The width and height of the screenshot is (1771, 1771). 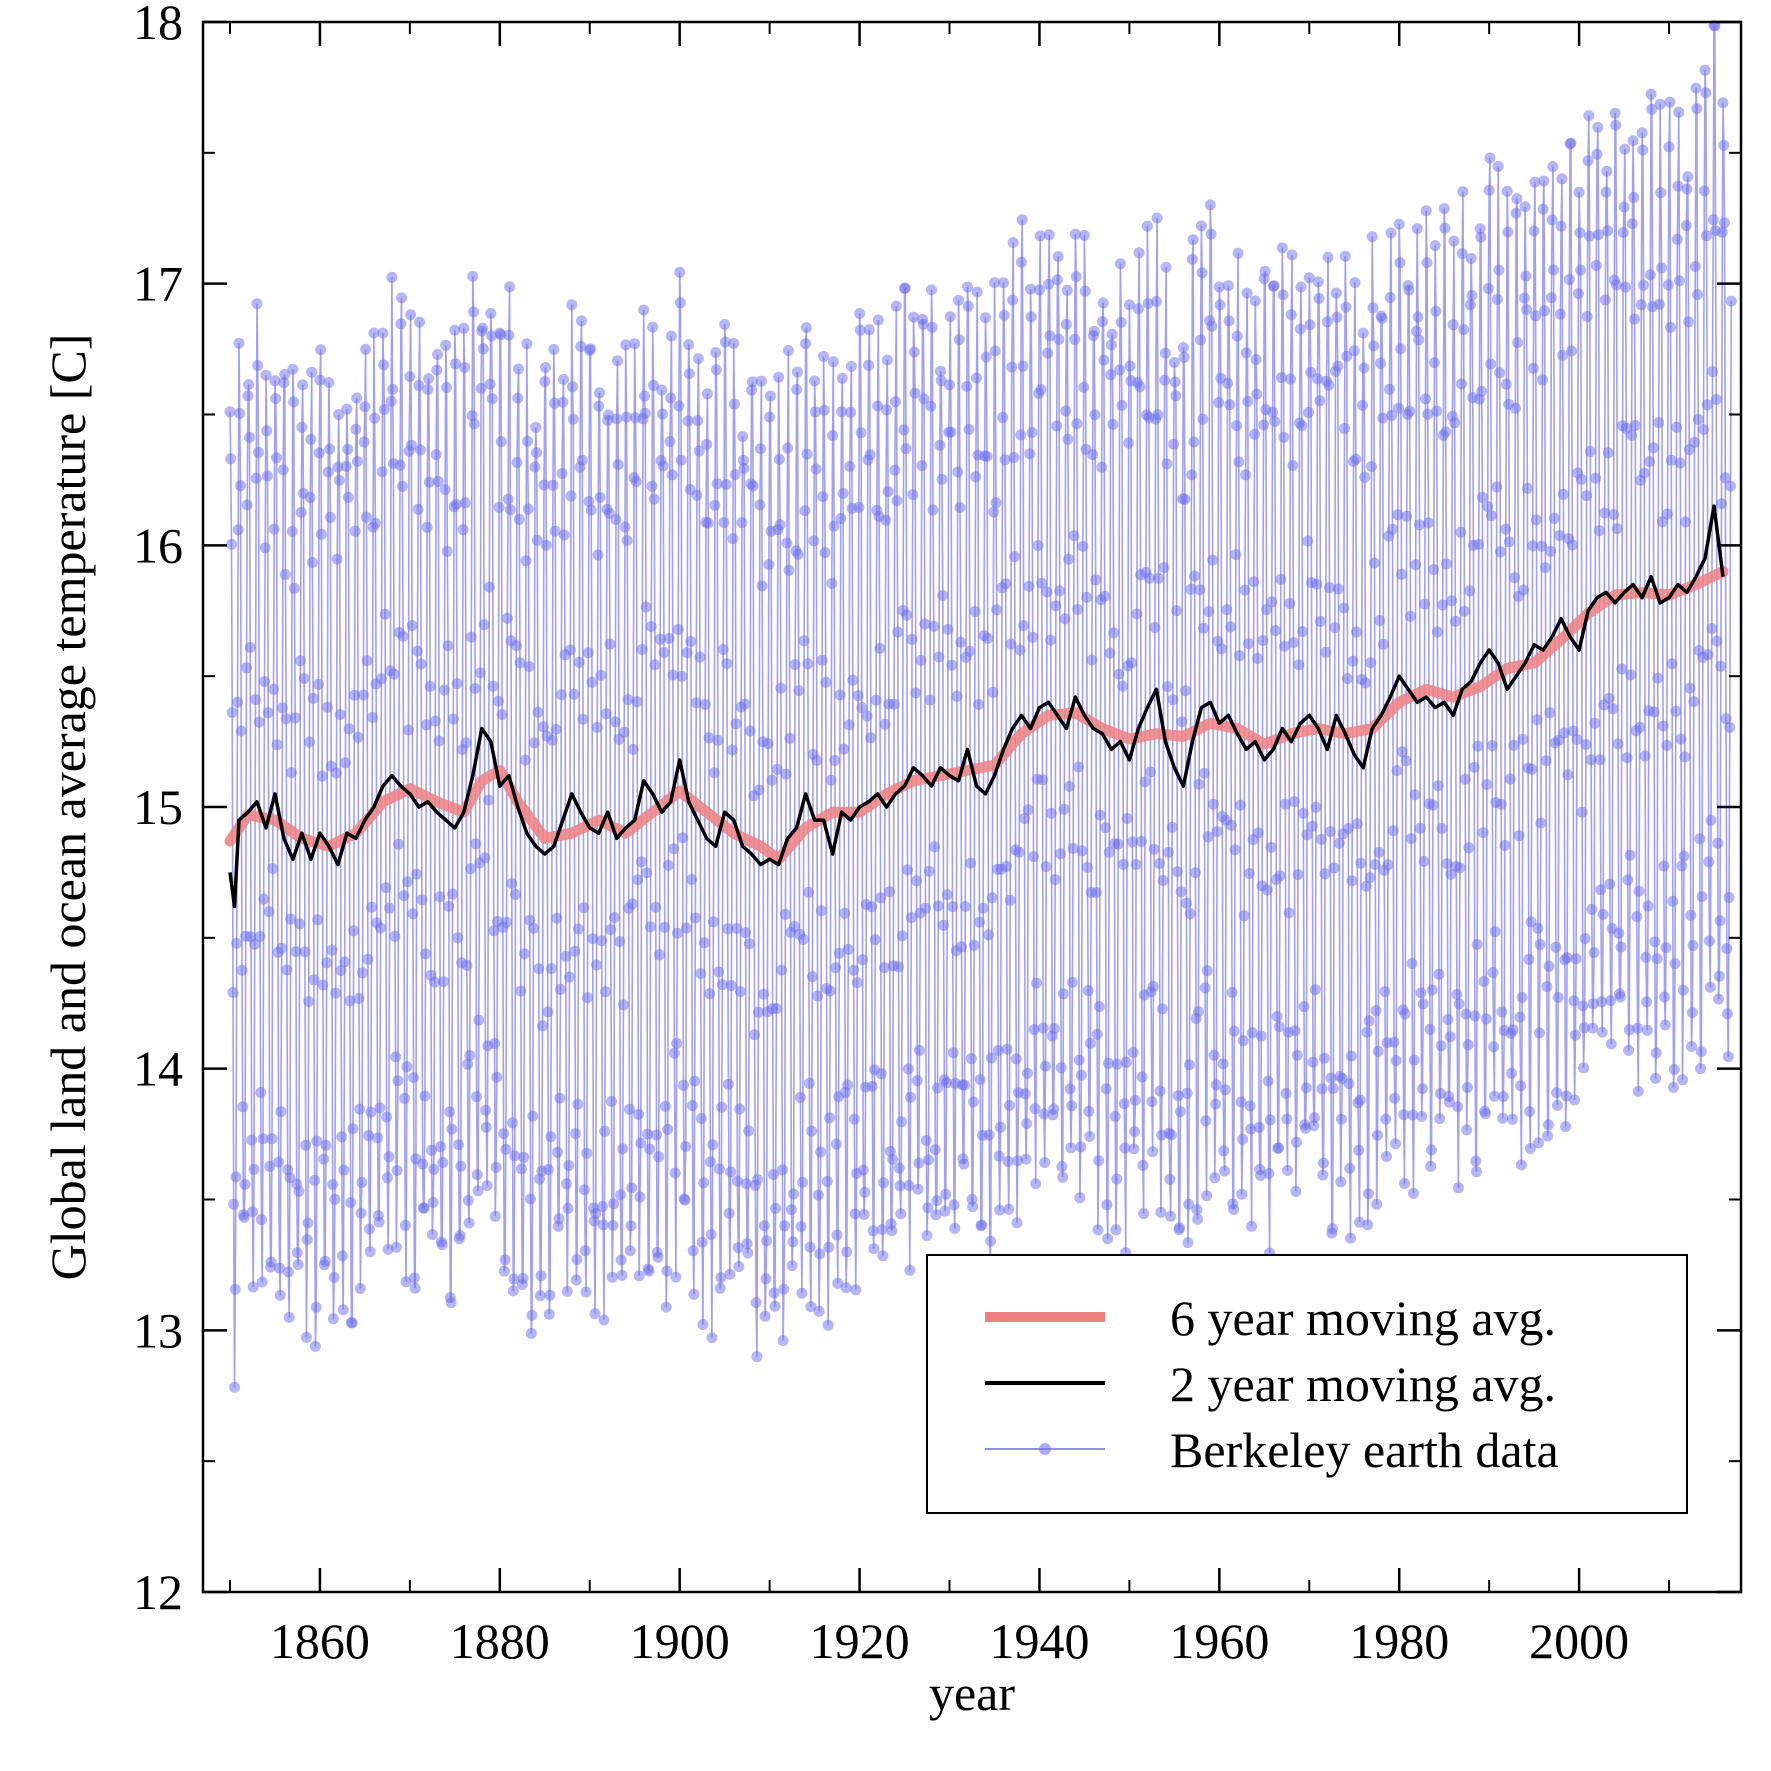 What do you see at coordinates (158, 284) in the screenshot?
I see `y-tick-label: 17` at bounding box center [158, 284].